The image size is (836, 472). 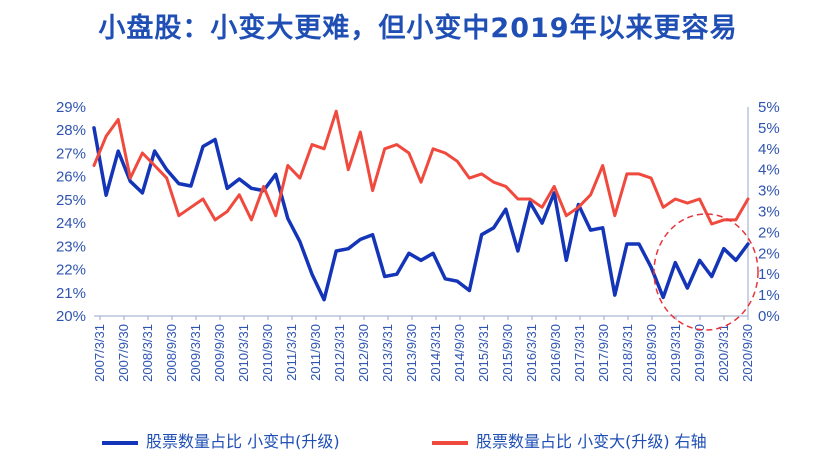 What do you see at coordinates (418, 28) in the screenshot?
I see `page-title: 小盘股：小变大更难，但小变中2019年以来更容易` at bounding box center [418, 28].